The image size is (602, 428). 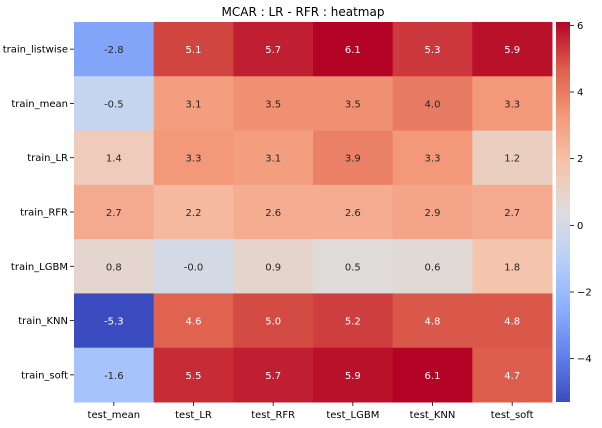 What do you see at coordinates (303, 12) in the screenshot?
I see `chart-title: MCAR : LR - RFR : heatmap` at bounding box center [303, 12].